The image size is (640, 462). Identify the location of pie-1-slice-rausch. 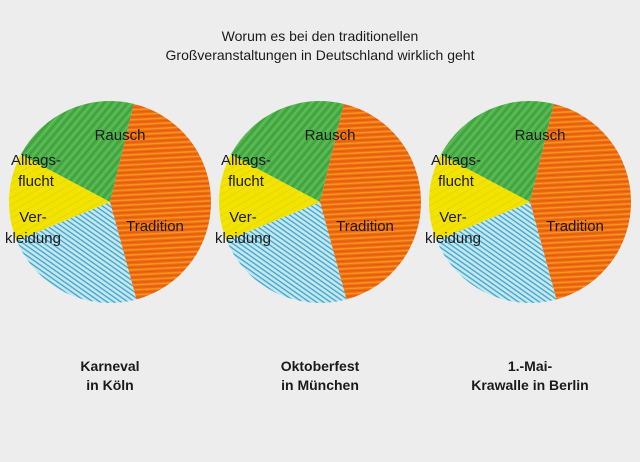
(287, 151).